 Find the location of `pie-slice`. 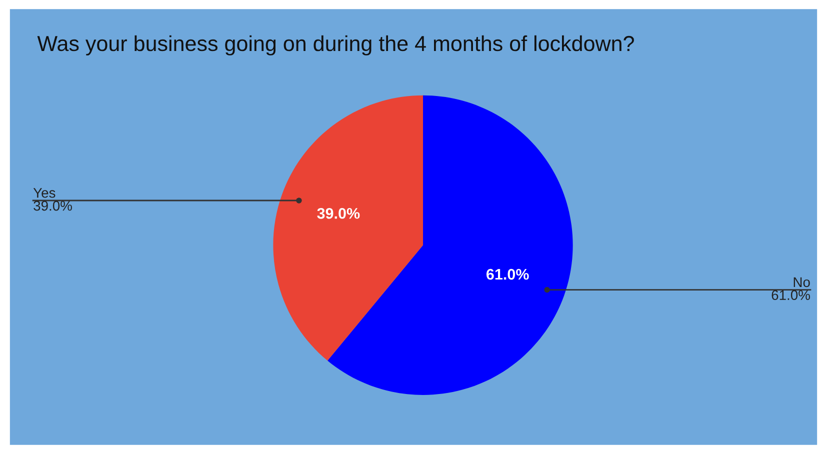

pie-slice is located at coordinates (348, 228).